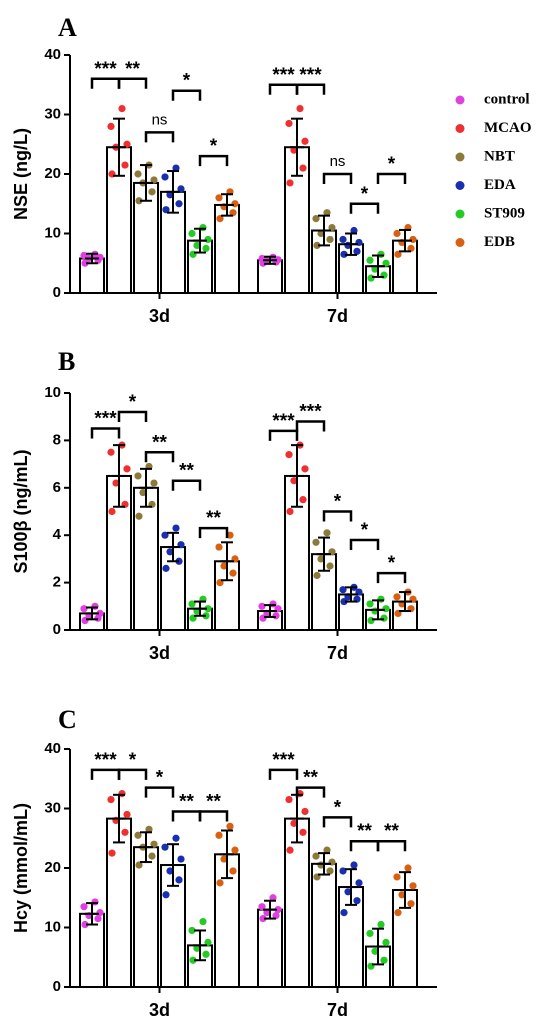  What do you see at coordinates (499, 156) in the screenshot?
I see `legend-label-nbt: NBT` at bounding box center [499, 156].